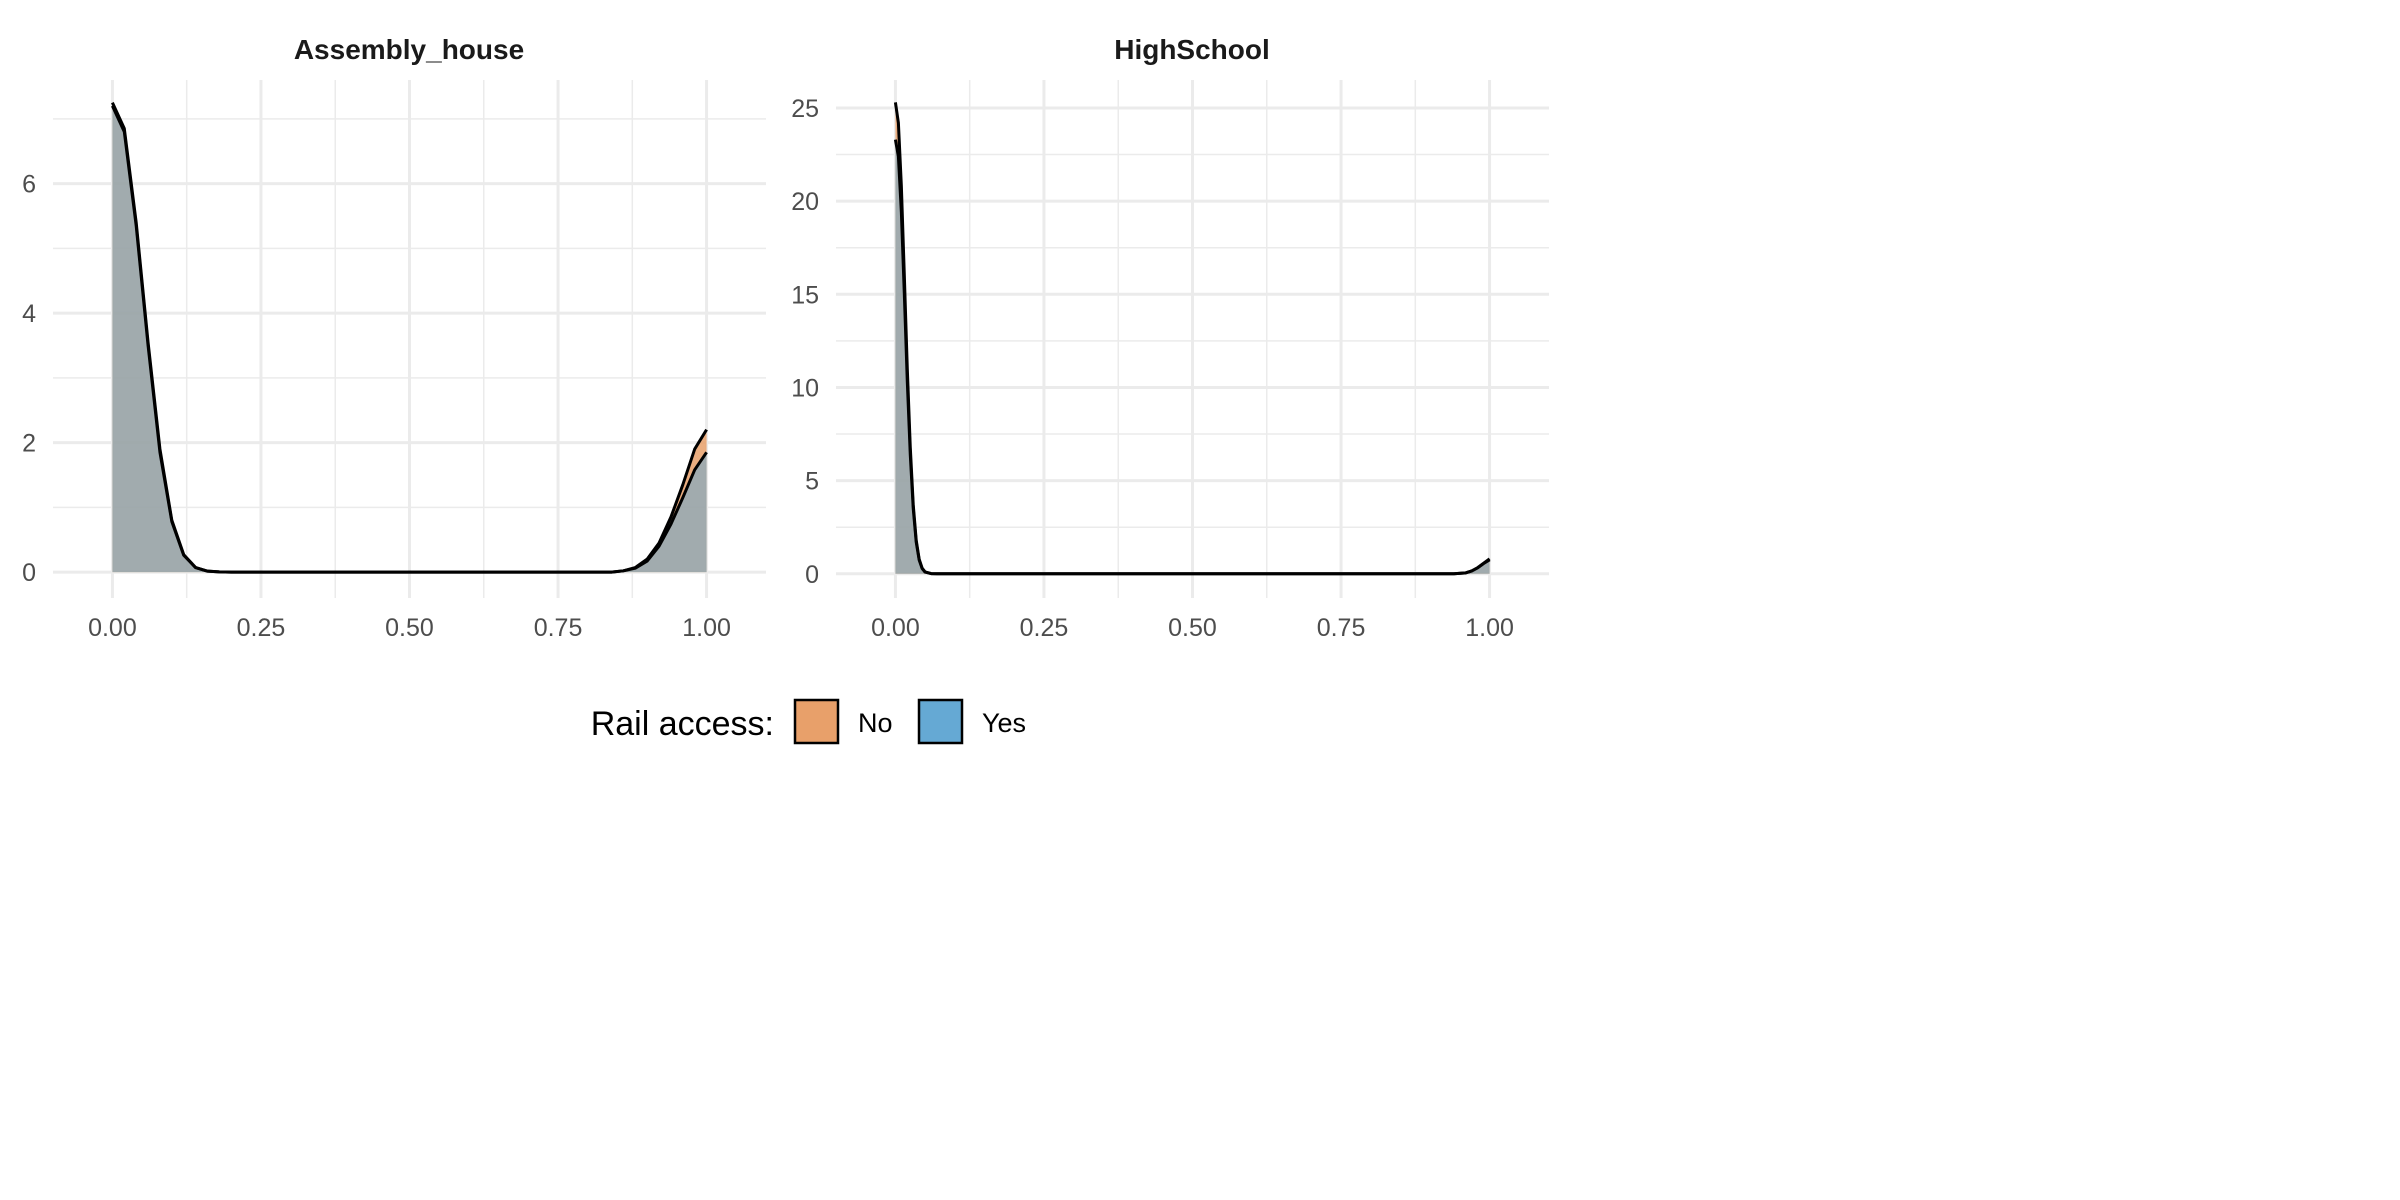  Describe the element at coordinates (805, 342) in the screenshot. I see `y-tick-labels: 0 5 10 15 20 25` at that location.